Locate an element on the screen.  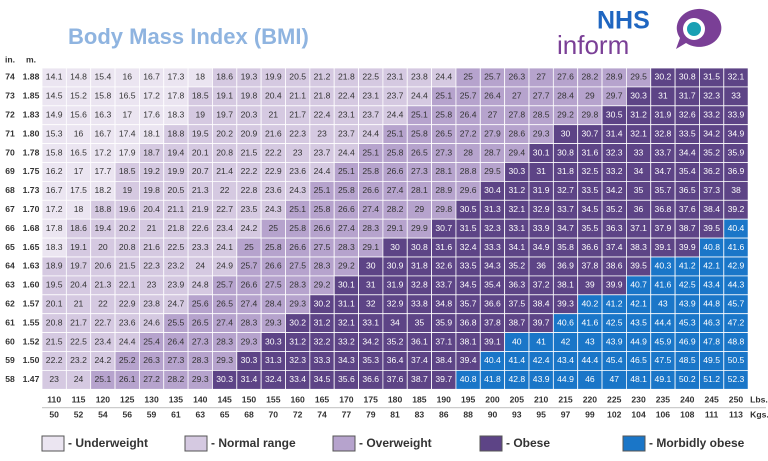
bmi-value: 22.1 is located at coordinates (127, 285).